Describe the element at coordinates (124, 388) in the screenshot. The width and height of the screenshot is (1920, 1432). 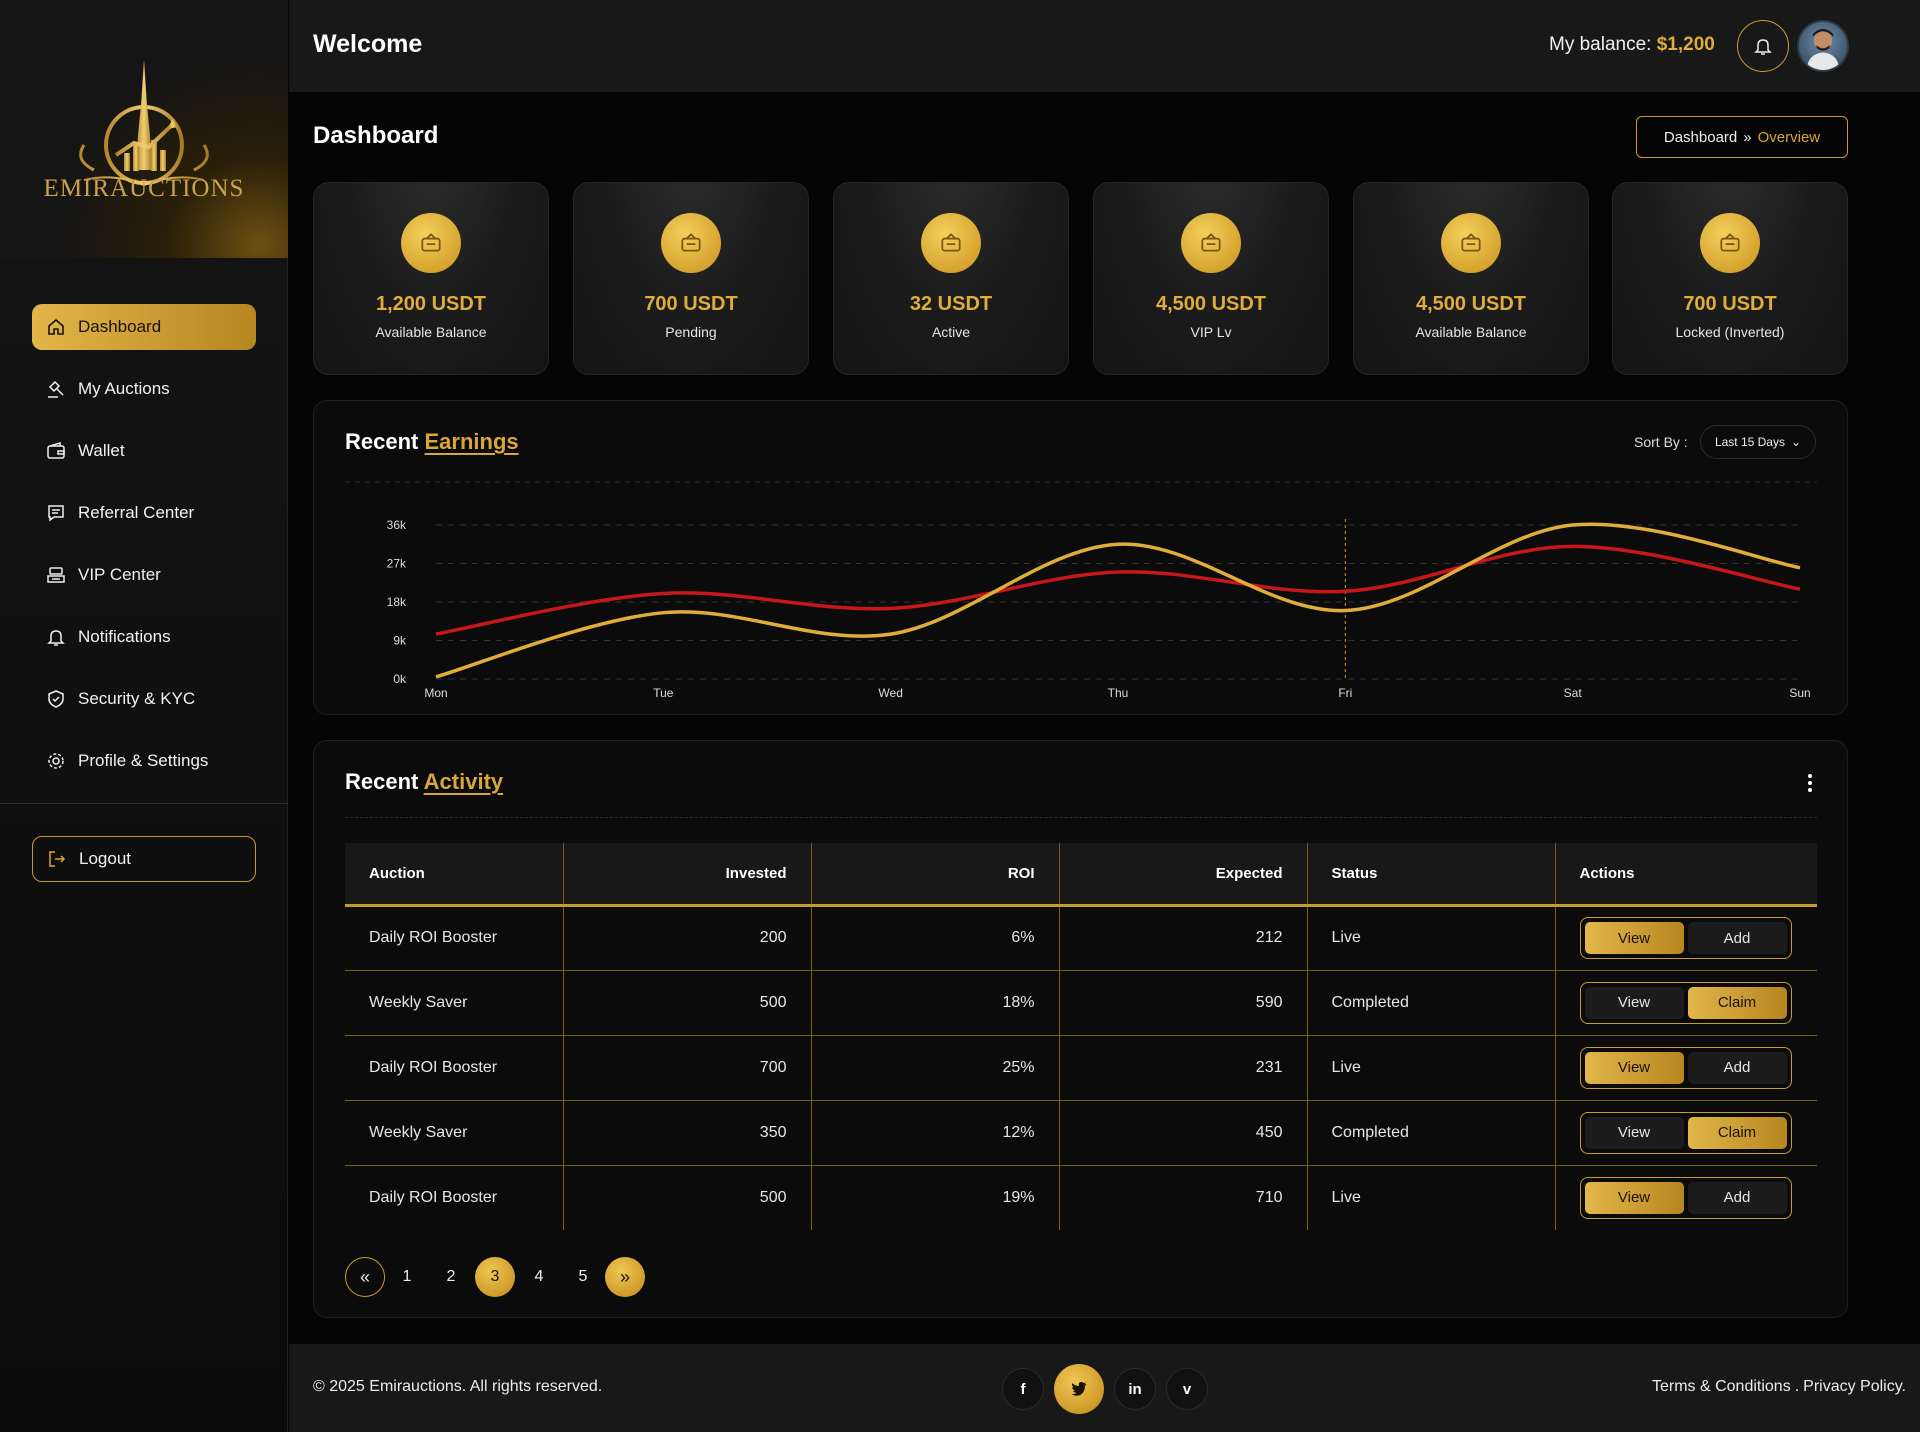
I see `sidebar-item-label: My Auctions` at that location.